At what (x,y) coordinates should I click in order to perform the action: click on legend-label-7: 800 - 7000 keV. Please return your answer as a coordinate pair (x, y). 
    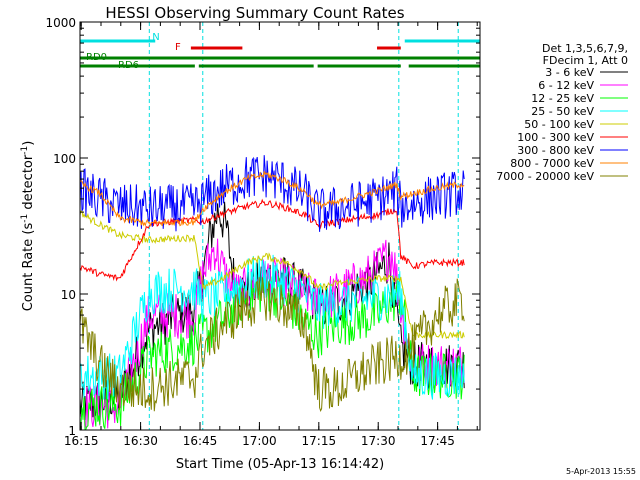
    Looking at the image, I should click on (552, 163).